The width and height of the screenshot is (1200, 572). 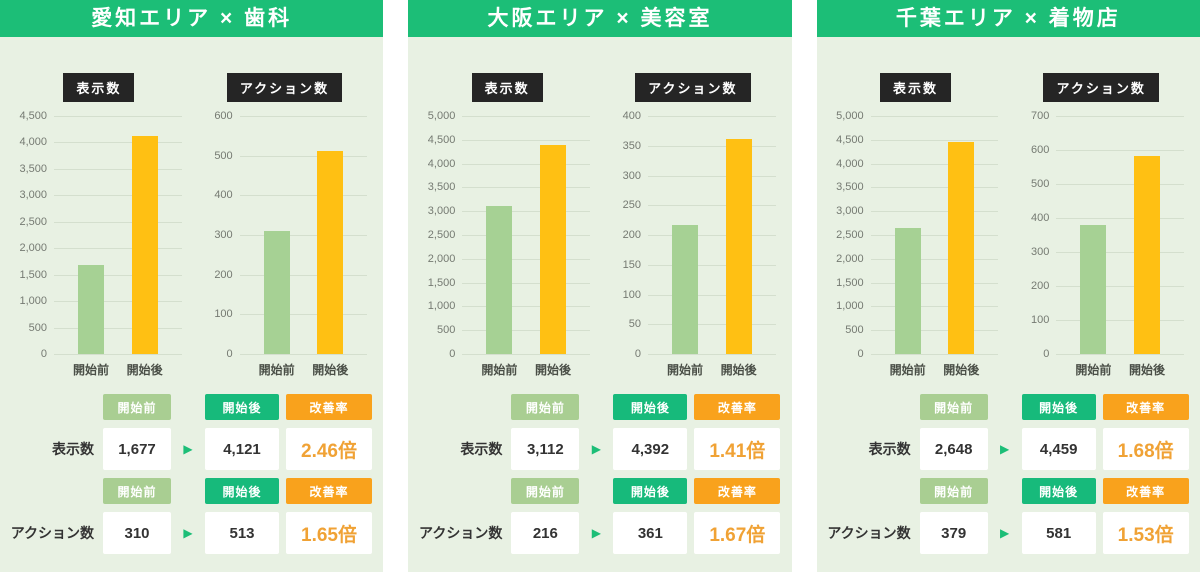 I want to click on y-tick-label: 200, so click(x=1040, y=286).